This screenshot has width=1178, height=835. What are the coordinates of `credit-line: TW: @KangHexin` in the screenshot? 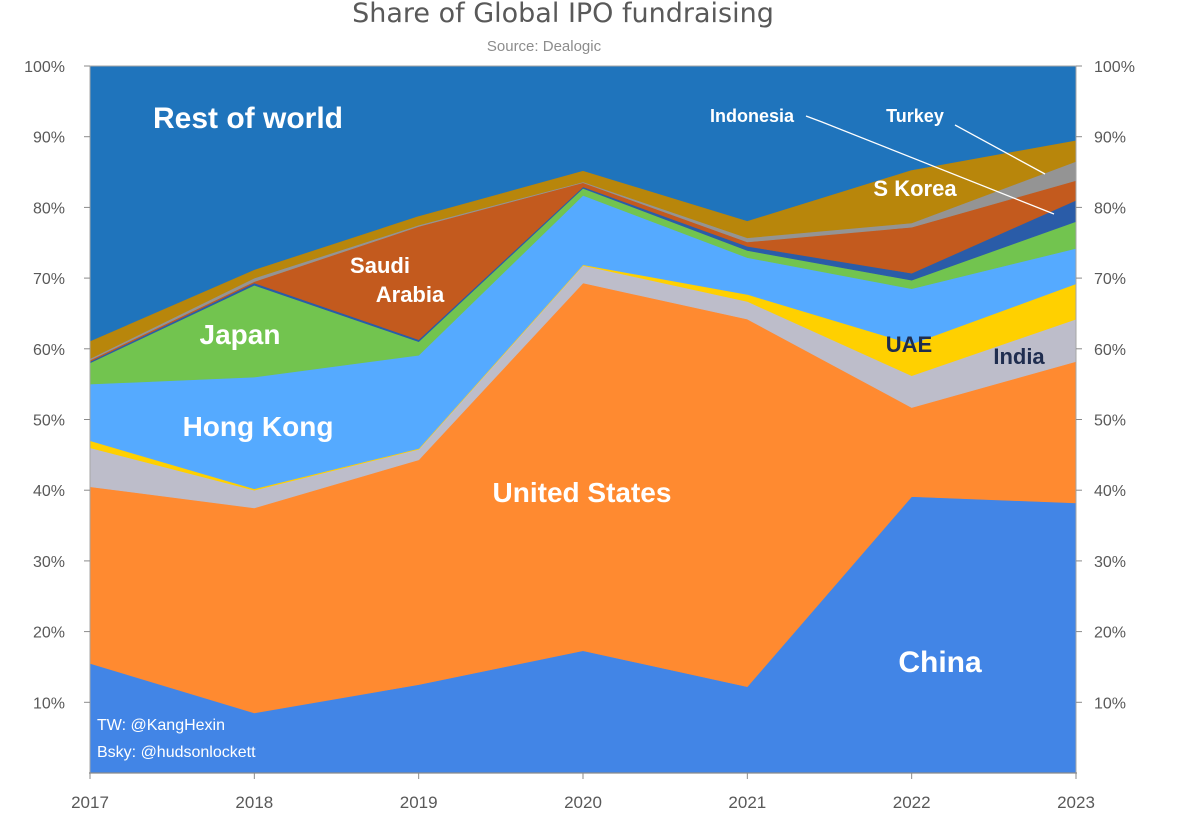 It's located at (161, 725).